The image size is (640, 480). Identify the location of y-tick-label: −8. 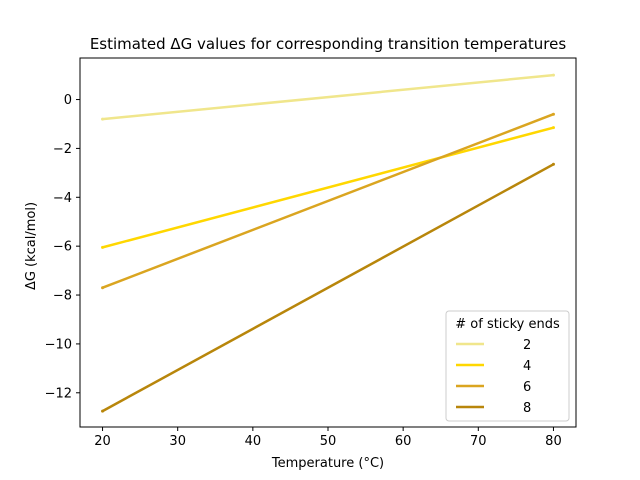
(62, 296).